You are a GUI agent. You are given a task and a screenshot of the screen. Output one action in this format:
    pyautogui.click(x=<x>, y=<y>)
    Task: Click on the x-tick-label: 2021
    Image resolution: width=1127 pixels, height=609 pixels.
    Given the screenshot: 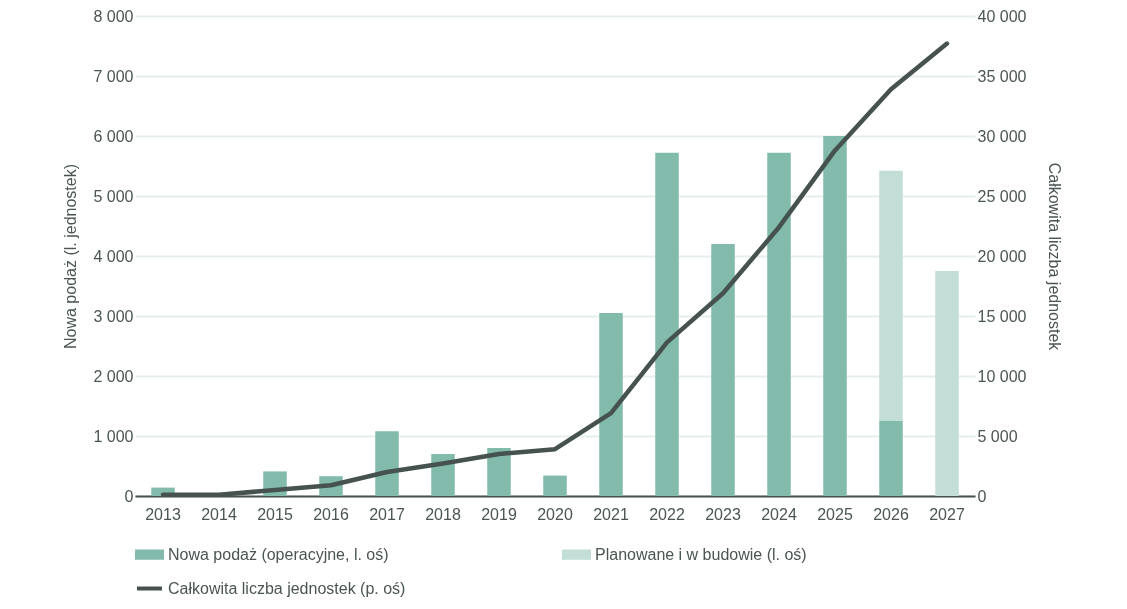 What is the action you would take?
    pyautogui.click(x=611, y=514)
    